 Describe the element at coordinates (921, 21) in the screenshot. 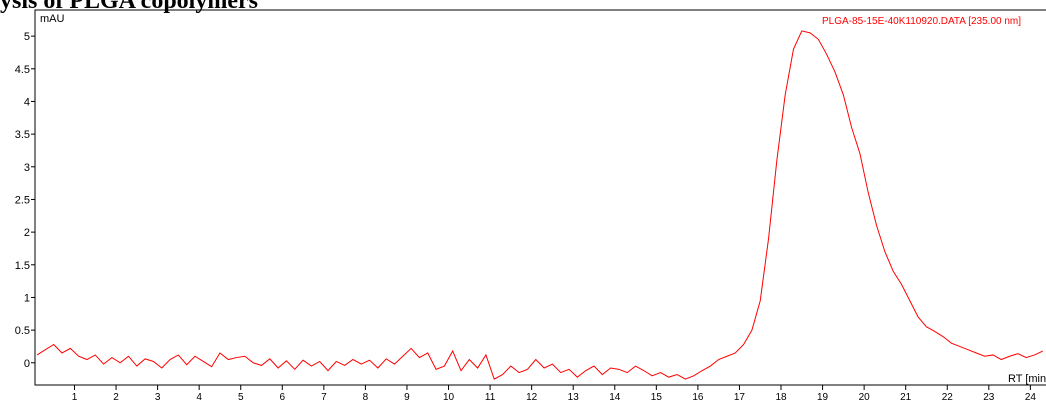

I see `legend-label: PLGA-85-15E-40K110920.DATA [235.00 nm]` at that location.